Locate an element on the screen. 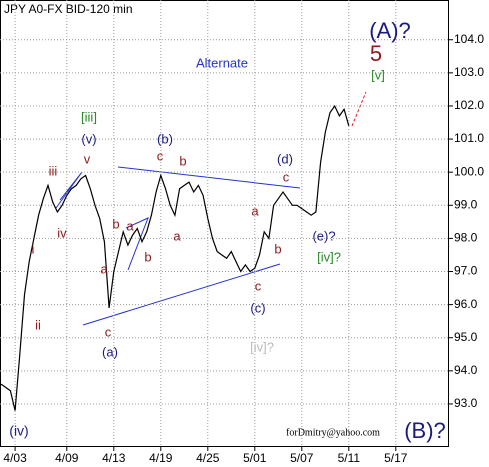 This screenshot has width=489, height=467. y-tick-label: 98.0 is located at coordinates (466, 238).